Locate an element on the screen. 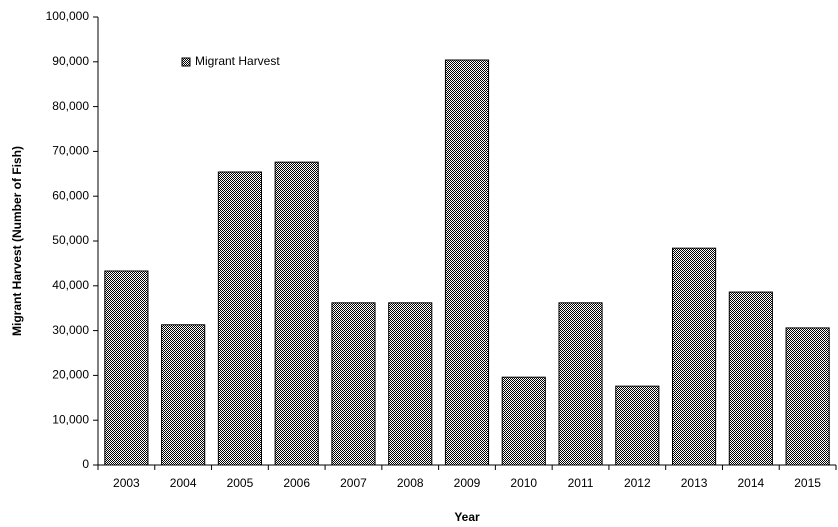 The width and height of the screenshot is (838, 527). y-tick-label: 60,000 is located at coordinates (70, 195).